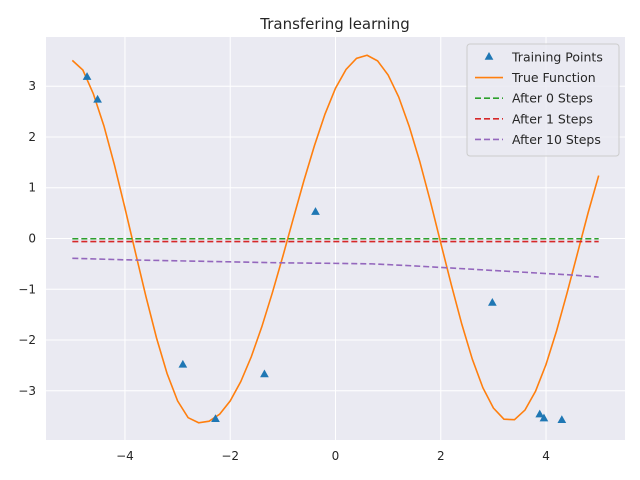  I want to click on x-tick-label: 4, so click(546, 456).